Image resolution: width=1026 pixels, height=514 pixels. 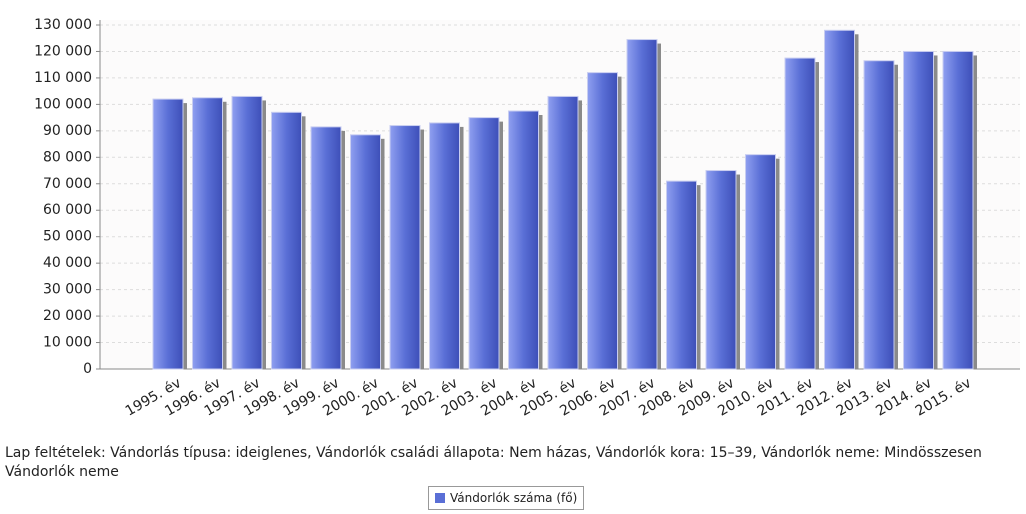 I want to click on y-tick-label: 110 000, so click(x=63, y=78).